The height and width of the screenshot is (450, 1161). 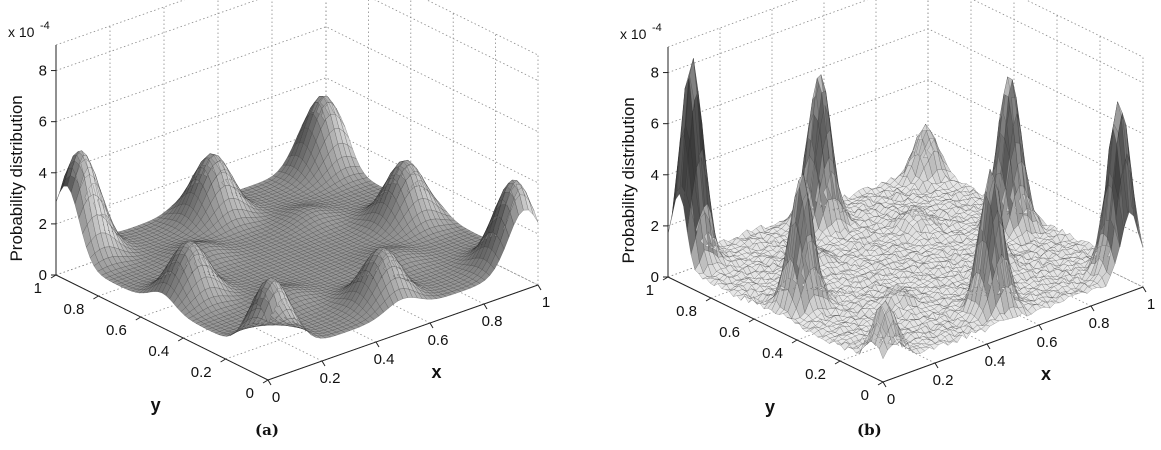 I want to click on x-tick-a-4: 0.8, so click(x=492, y=321).